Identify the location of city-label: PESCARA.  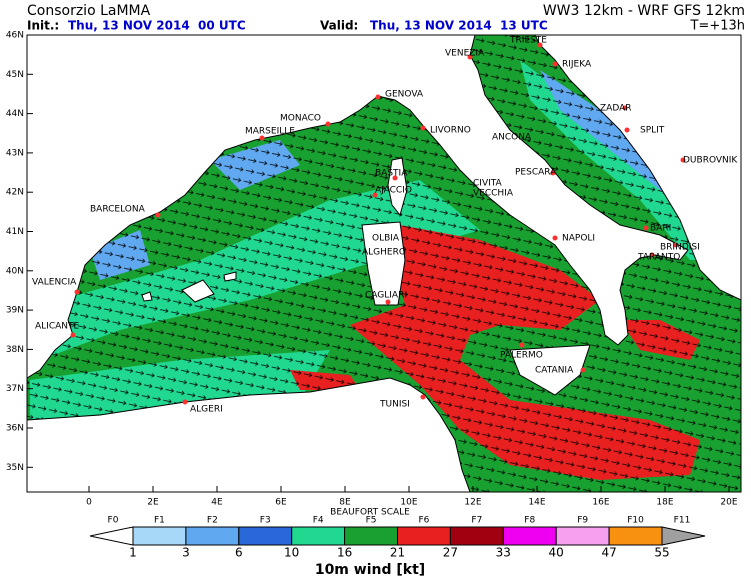
(536, 173).